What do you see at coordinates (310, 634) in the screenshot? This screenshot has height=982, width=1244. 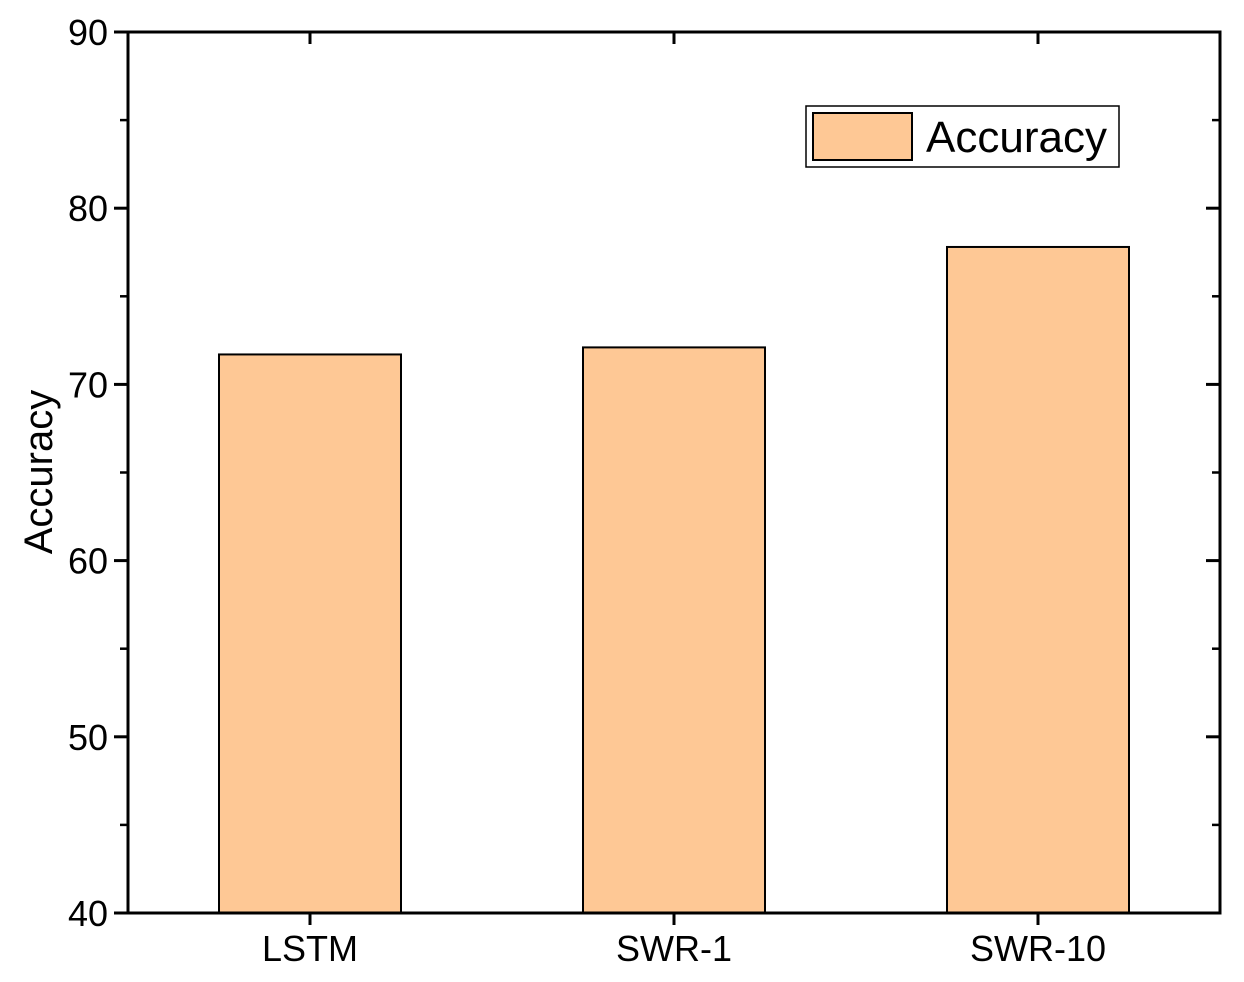 I see `bar-lstm` at bounding box center [310, 634].